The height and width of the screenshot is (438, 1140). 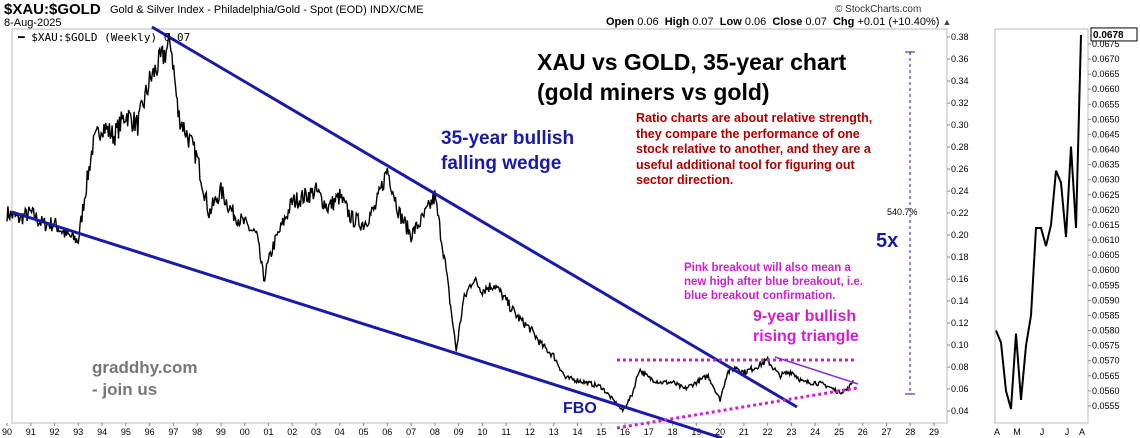 I want to click on detail-price-line, so click(x=1038, y=222).